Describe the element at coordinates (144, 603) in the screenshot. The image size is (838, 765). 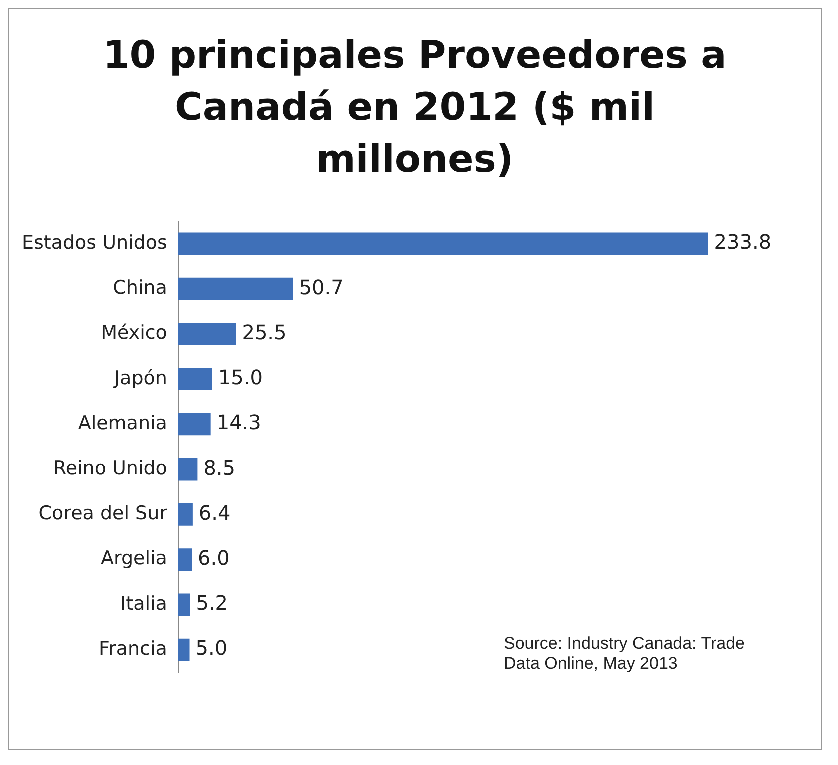
I see `y-tick-label: Italia` at that location.